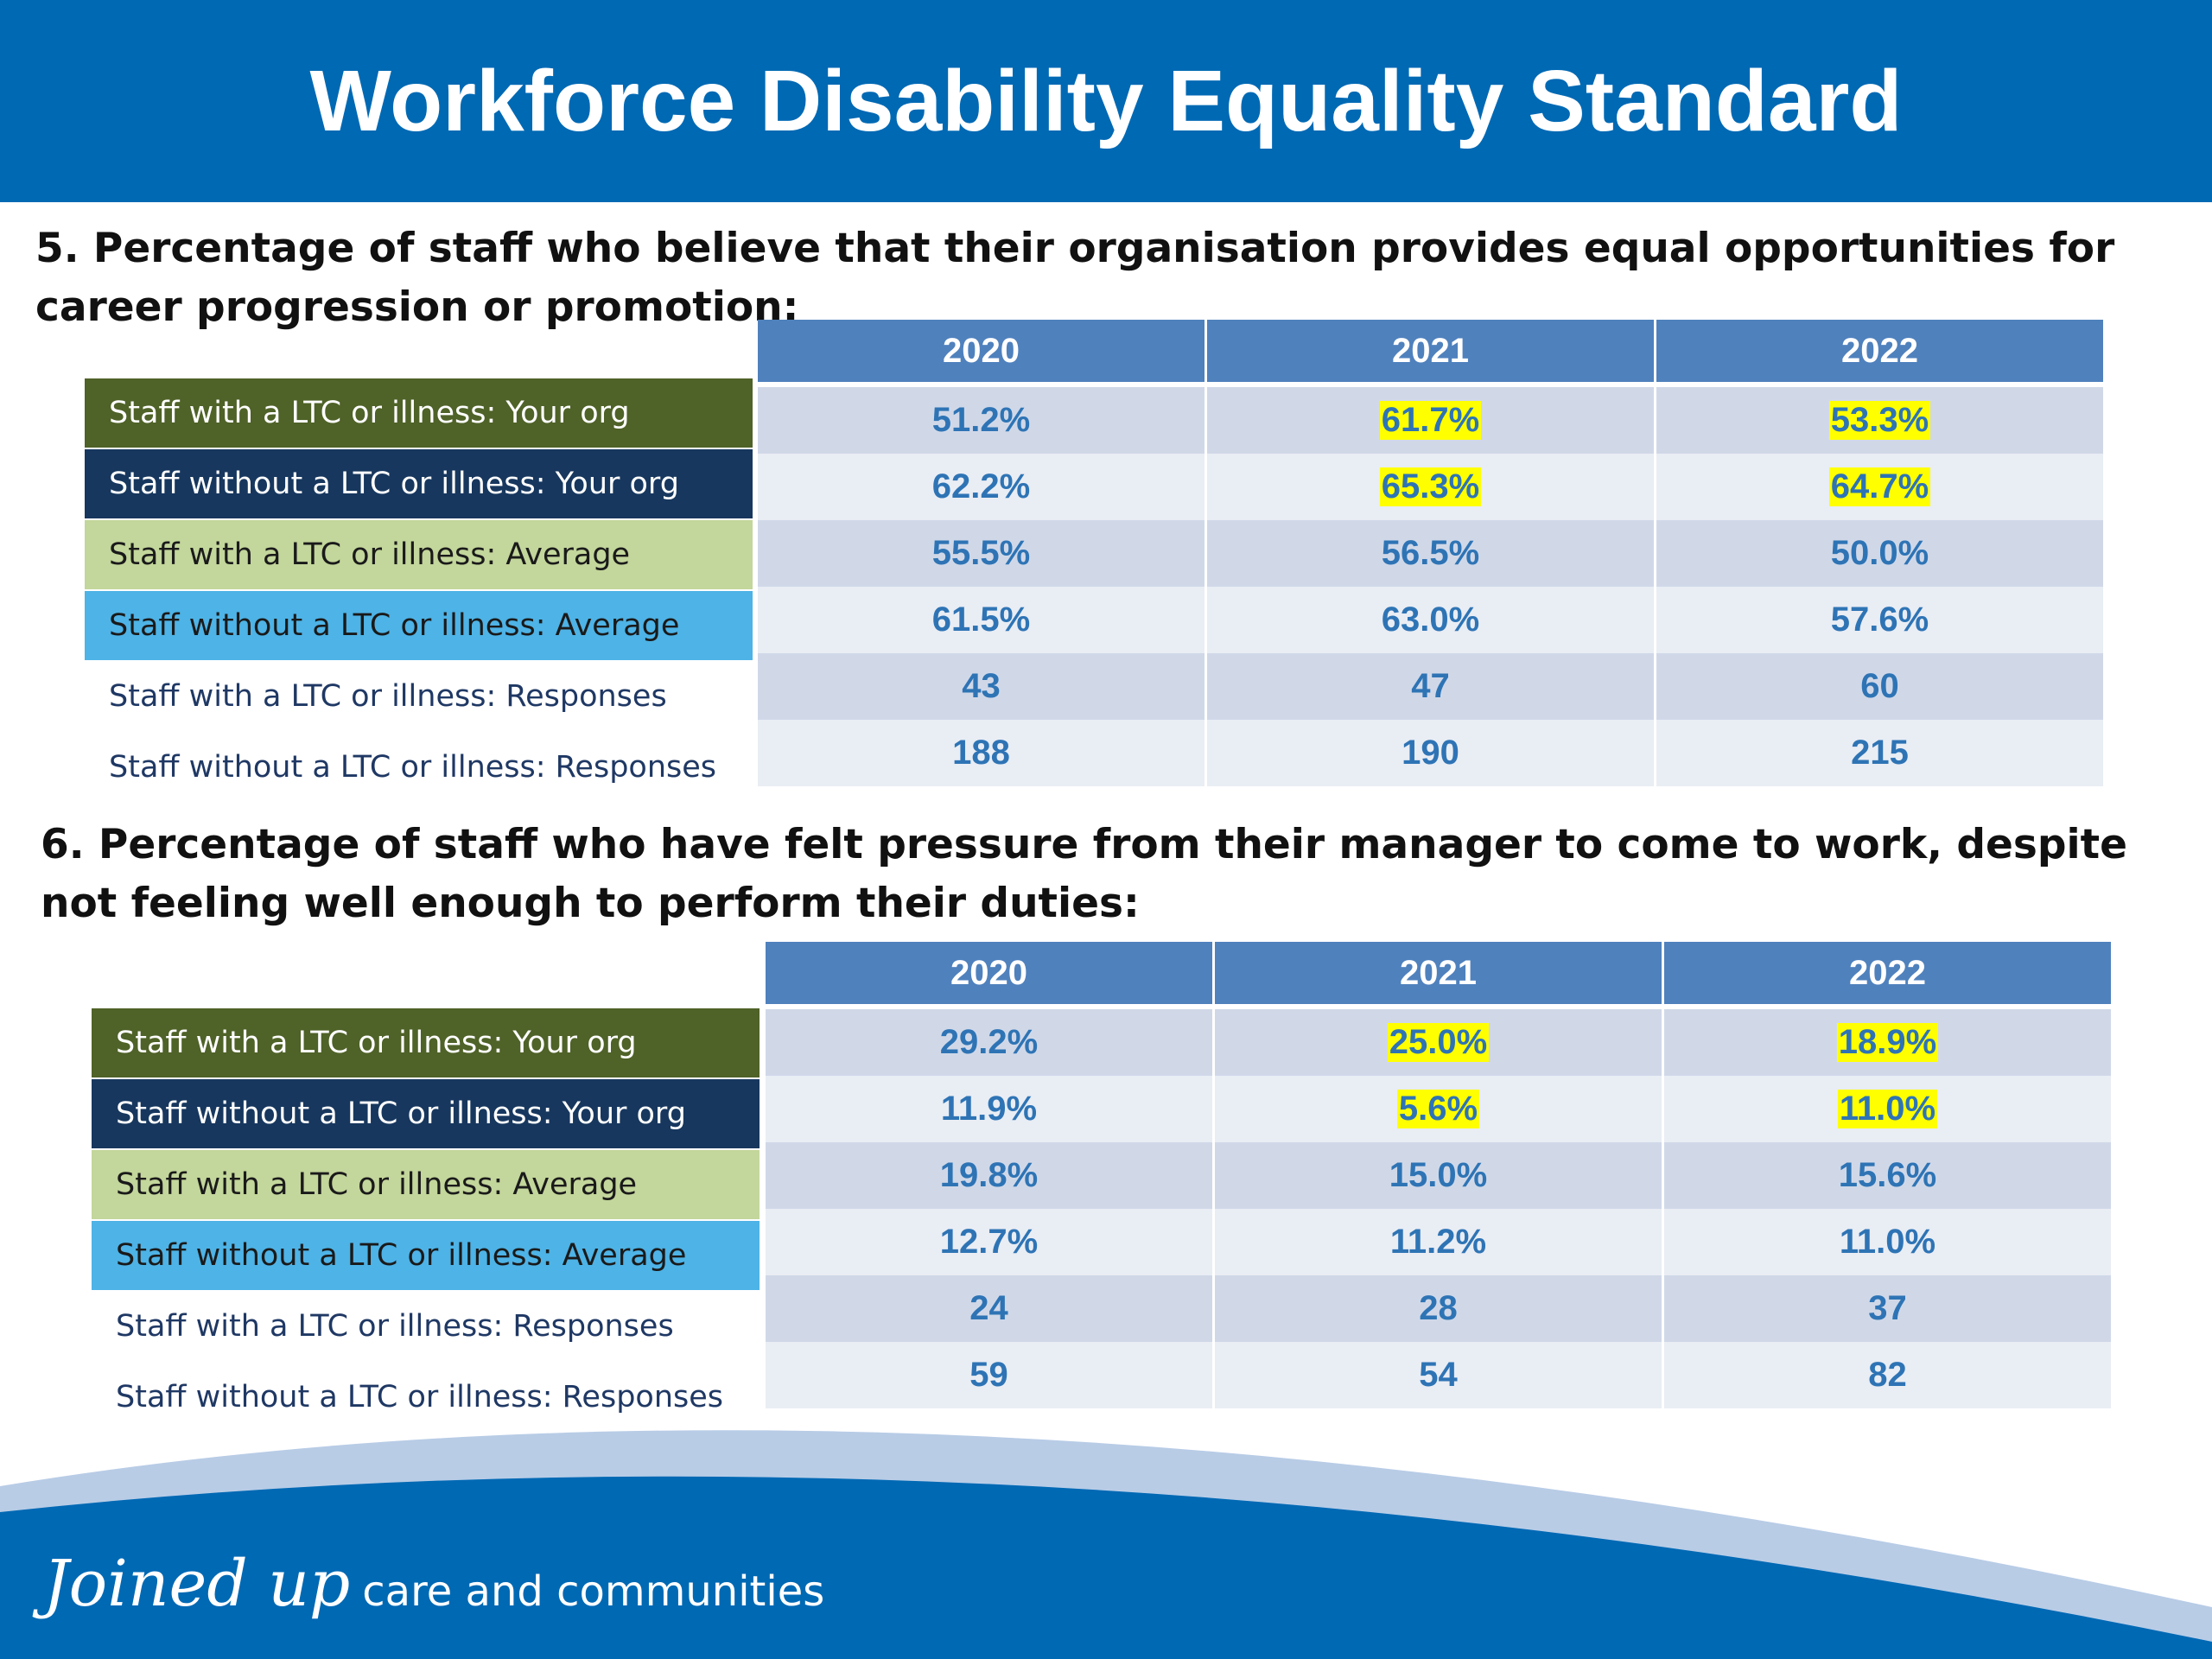 This screenshot has width=2212, height=1659. I want to click on table-cell: 11.2%, so click(1438, 1242).